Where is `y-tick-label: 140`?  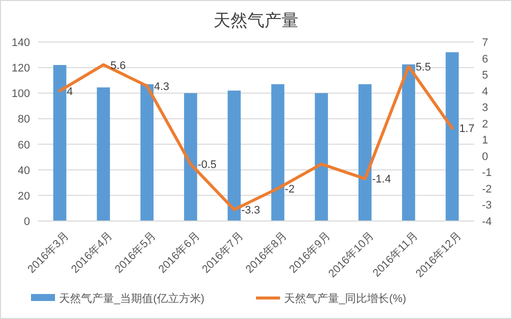 y-tick-label: 140 is located at coordinates (21, 43).